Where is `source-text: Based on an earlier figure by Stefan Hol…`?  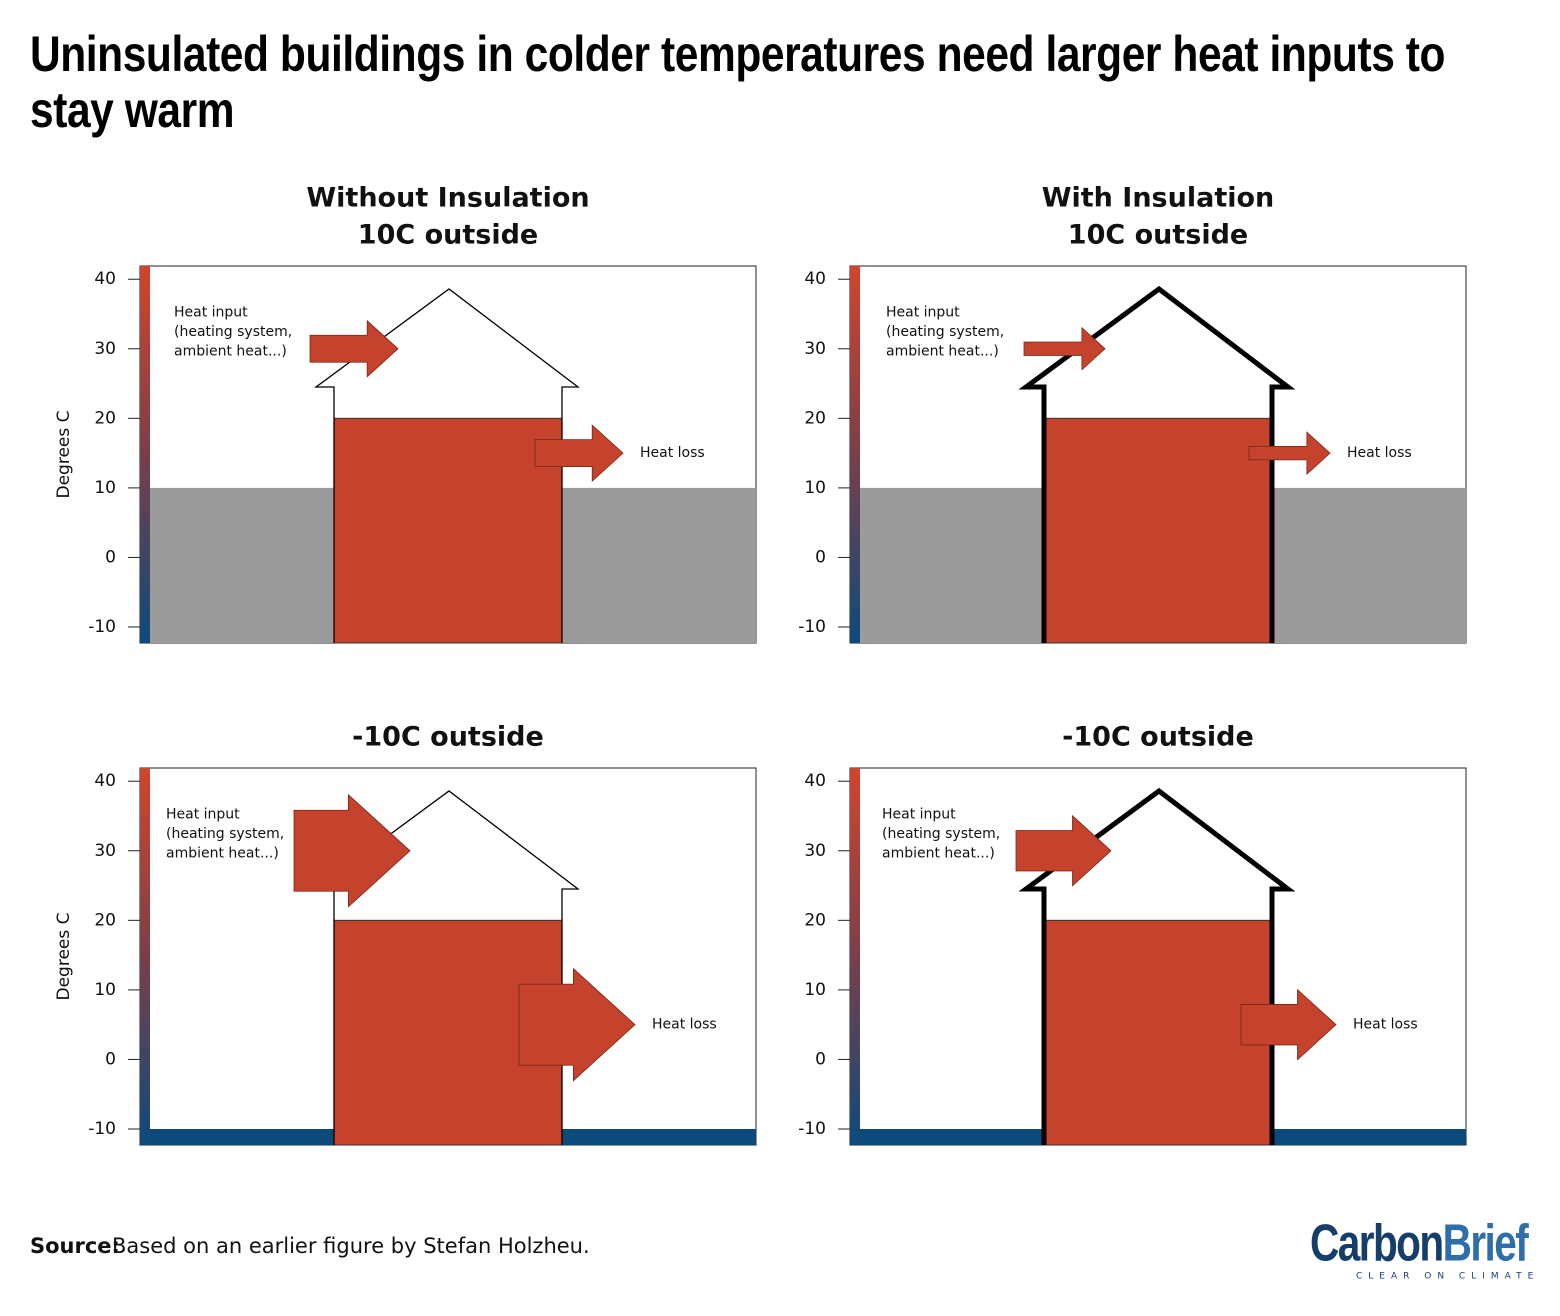
source-text: Based on an earlier figure by Stefan Hol… is located at coordinates (351, 1246).